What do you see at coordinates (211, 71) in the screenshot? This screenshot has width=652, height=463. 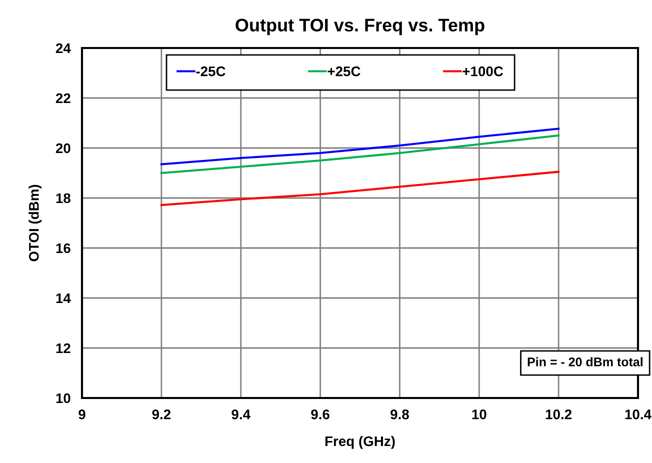 I see `legend-label: -25C` at bounding box center [211, 71].